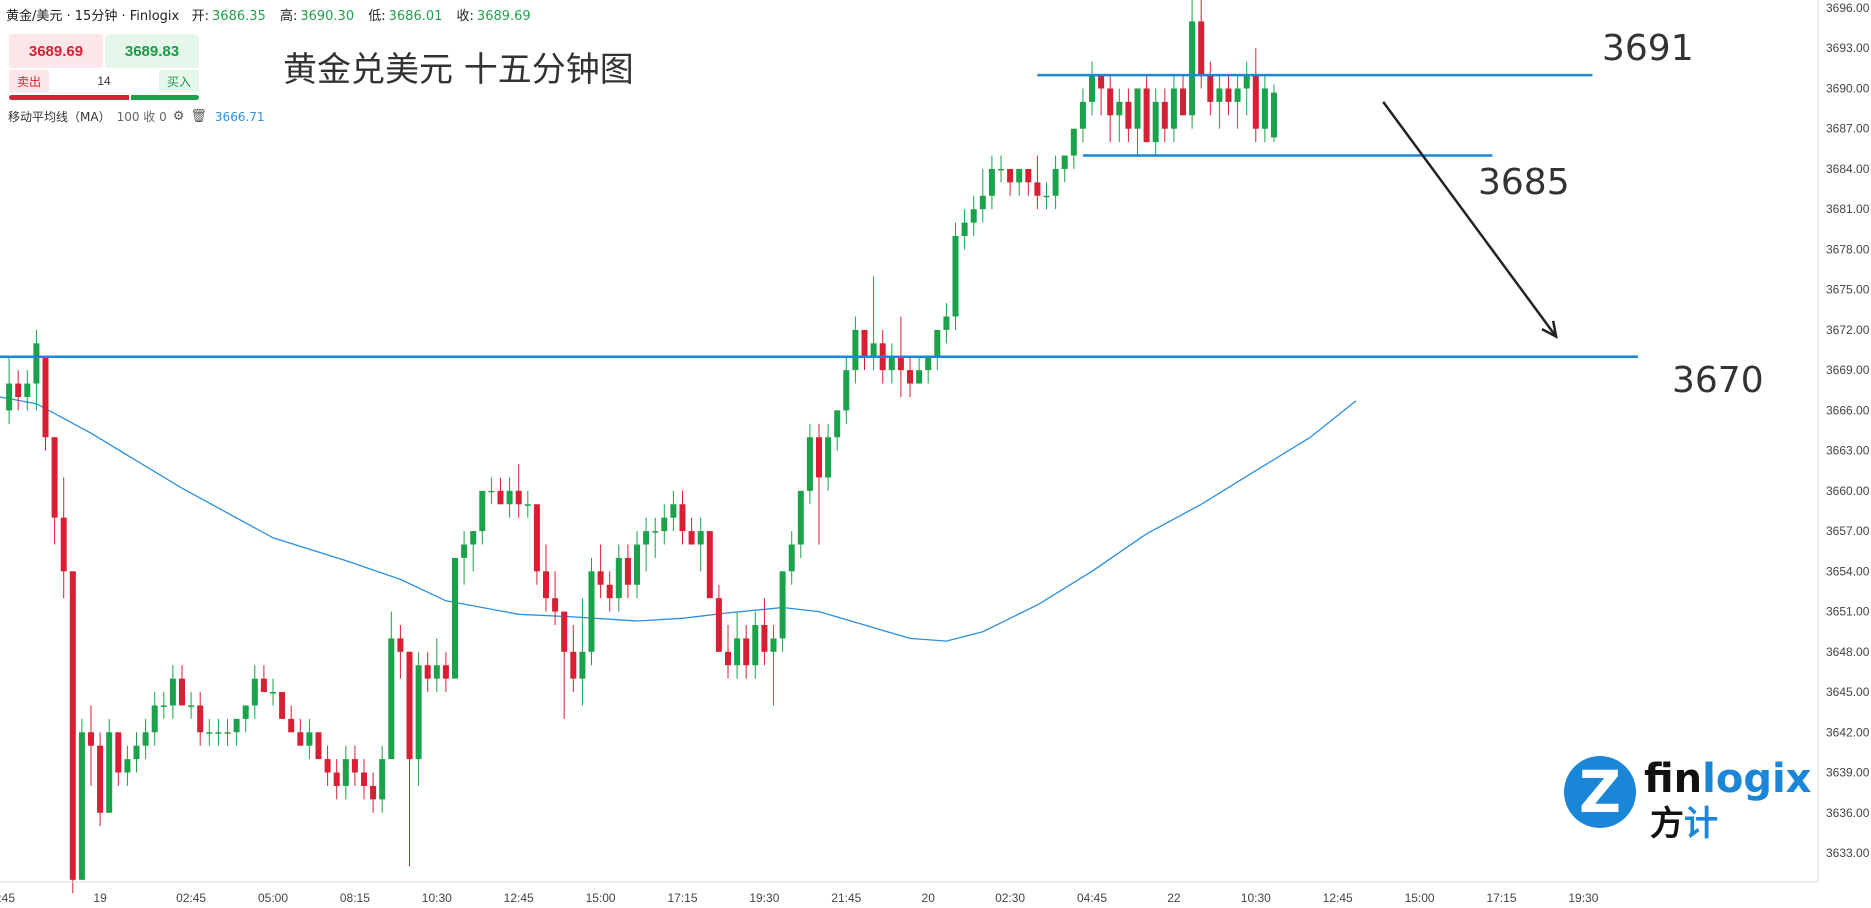 The image size is (1871, 908). I want to click on sell-price-button: 3689.69, so click(56, 51).